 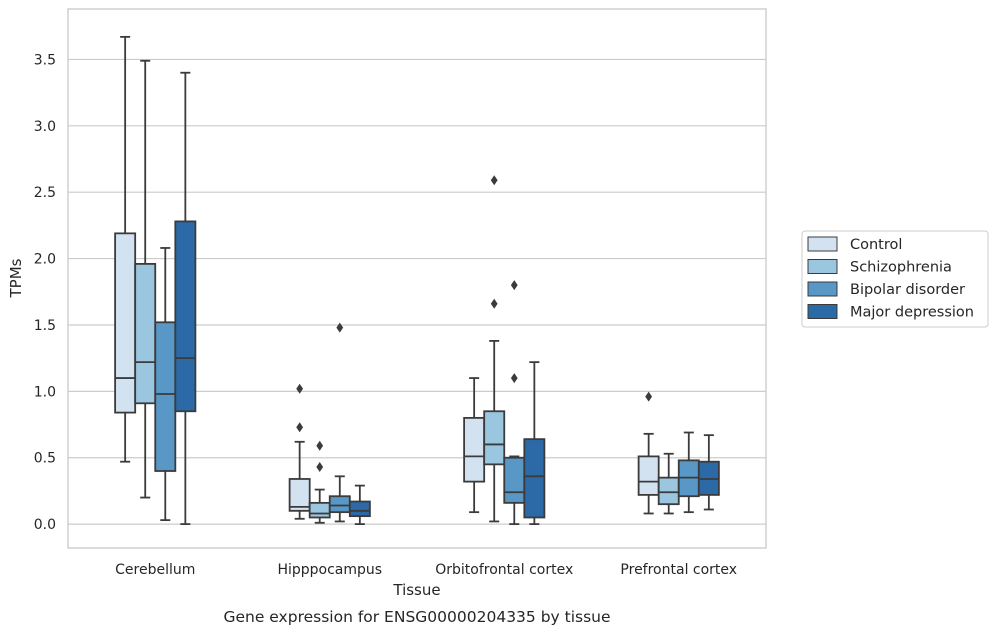 What do you see at coordinates (416, 590) in the screenshot?
I see `x-axis-label: Tissue` at bounding box center [416, 590].